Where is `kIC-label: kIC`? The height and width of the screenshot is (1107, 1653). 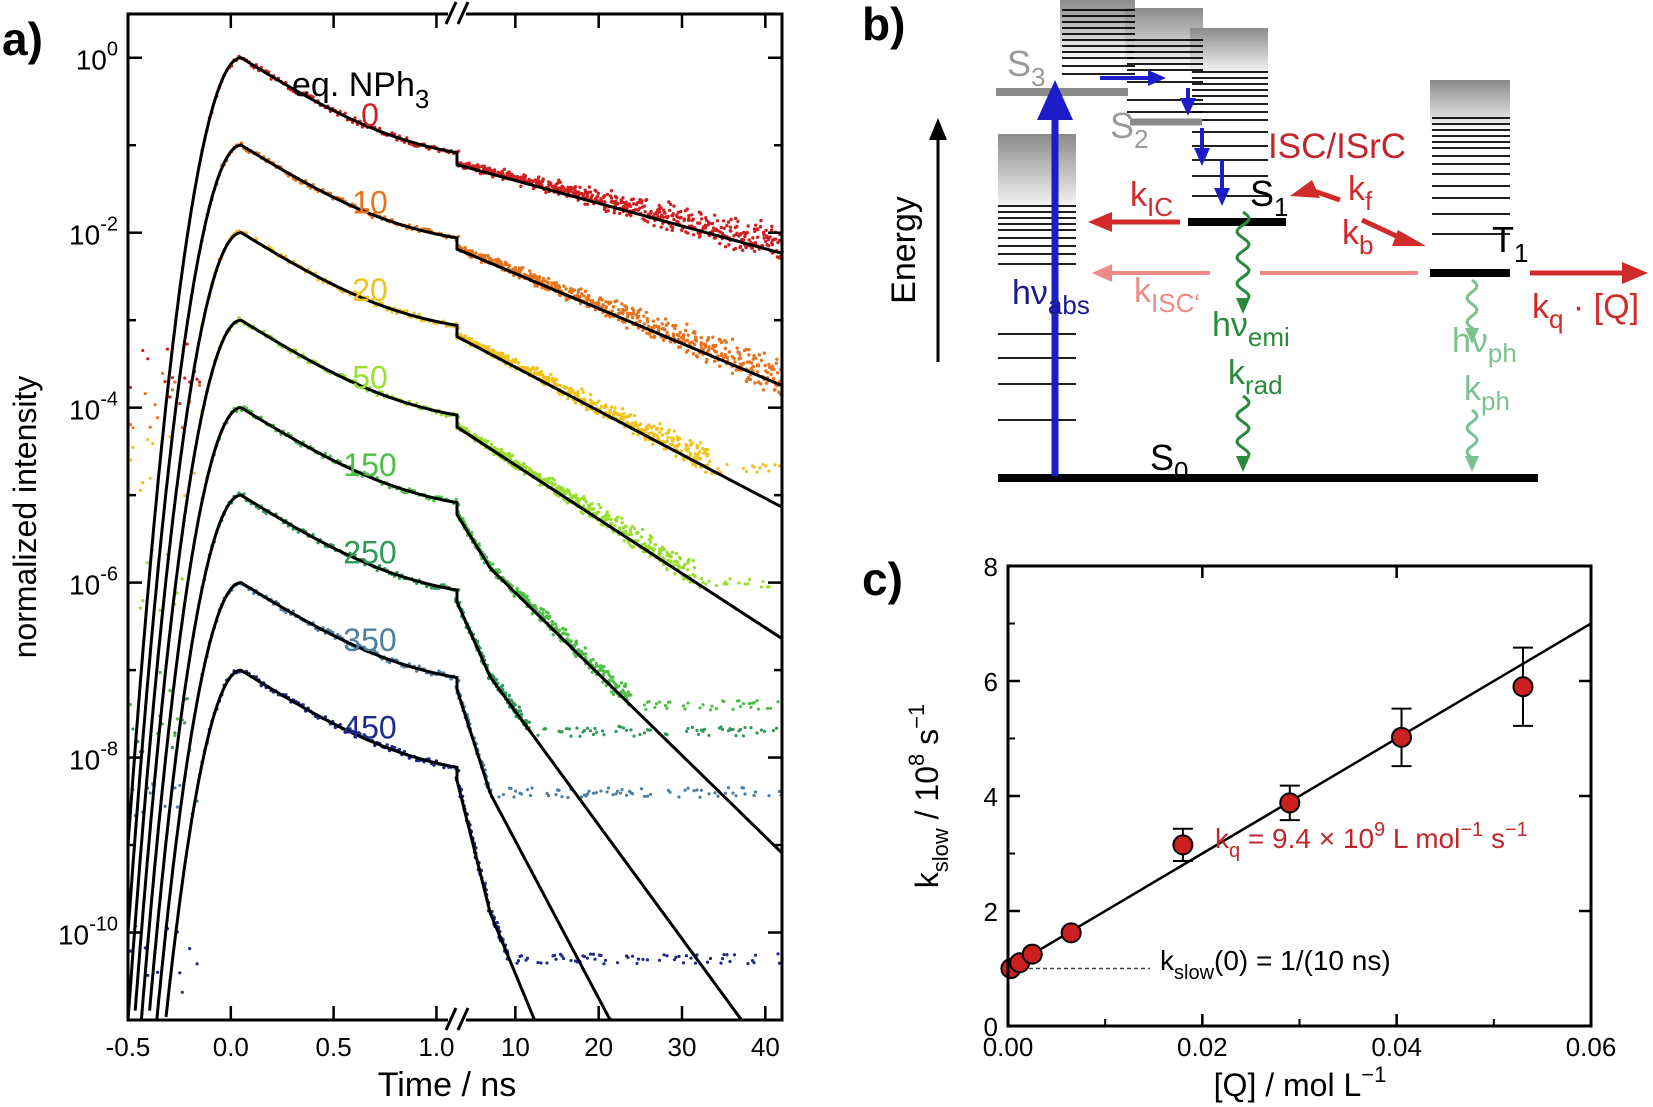
kIC-label: kIC is located at coordinates (1151, 199).